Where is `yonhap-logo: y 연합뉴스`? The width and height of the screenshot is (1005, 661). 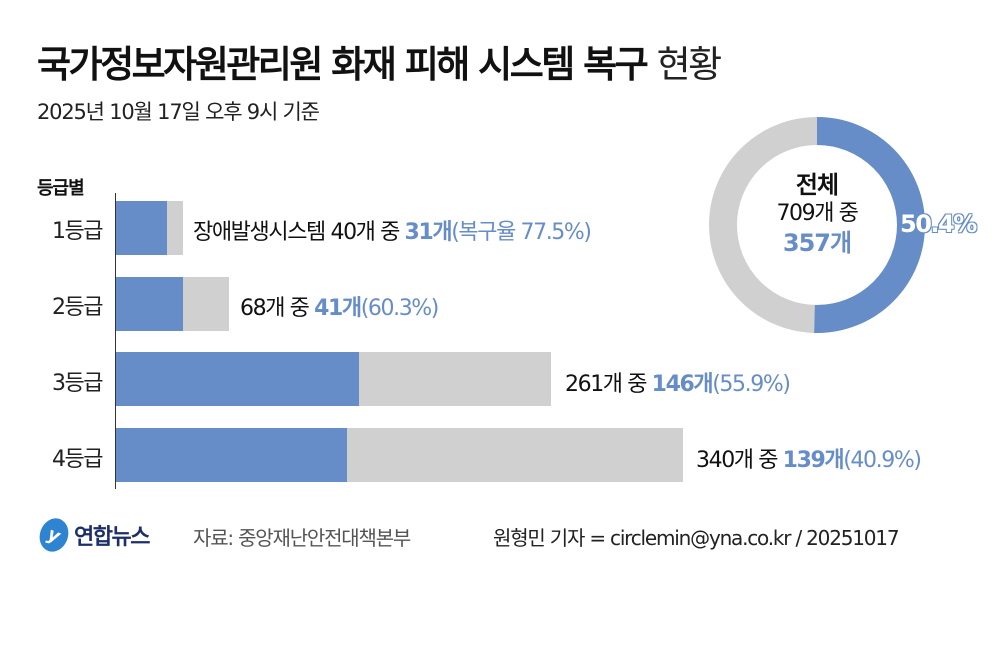 yonhap-logo: y 연합뉴스 is located at coordinates (92, 535).